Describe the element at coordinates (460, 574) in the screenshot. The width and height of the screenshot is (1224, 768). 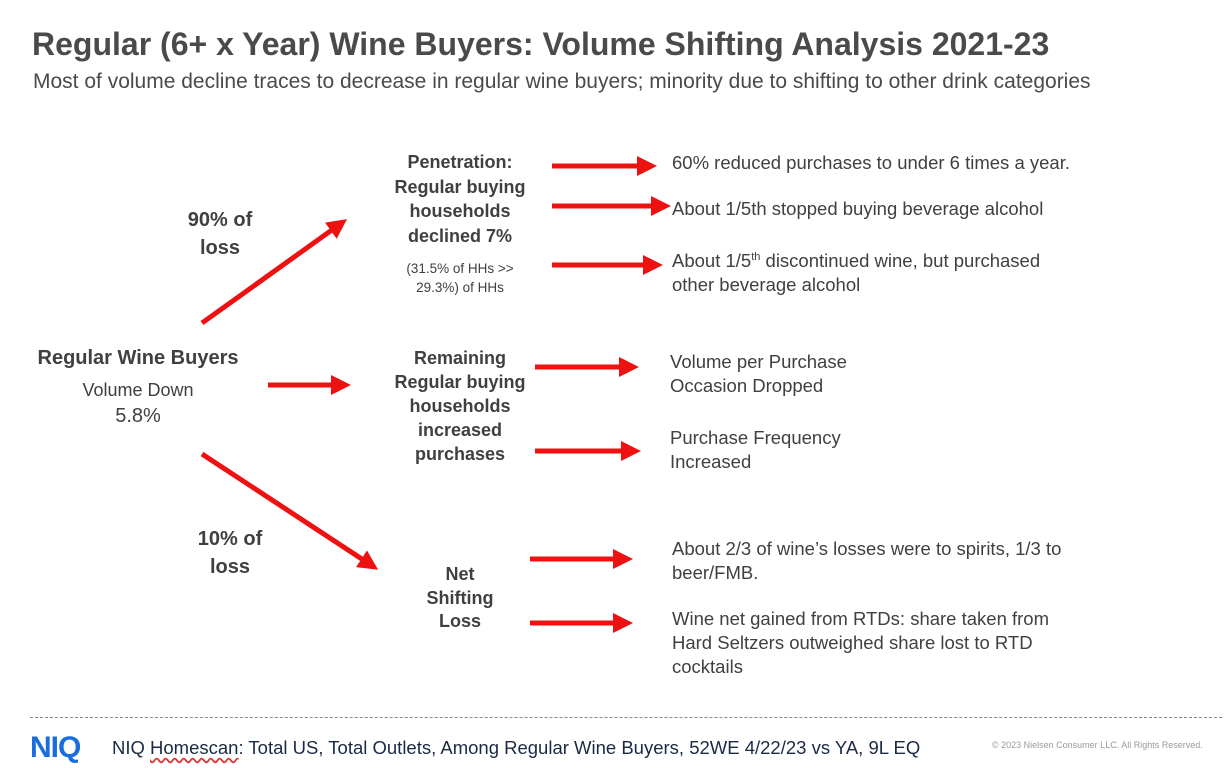
I see `branch-line: Net` at that location.